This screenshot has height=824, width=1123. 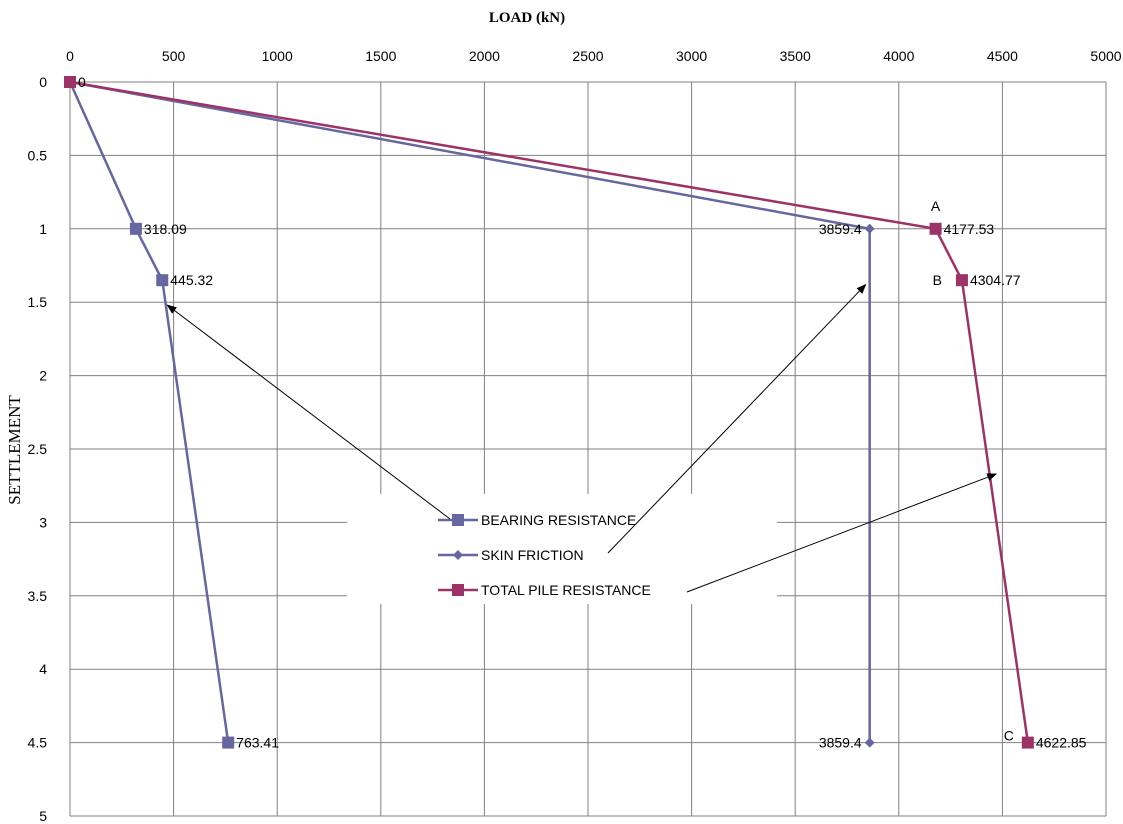 I want to click on annotations: A B C, so click(x=972, y=471).